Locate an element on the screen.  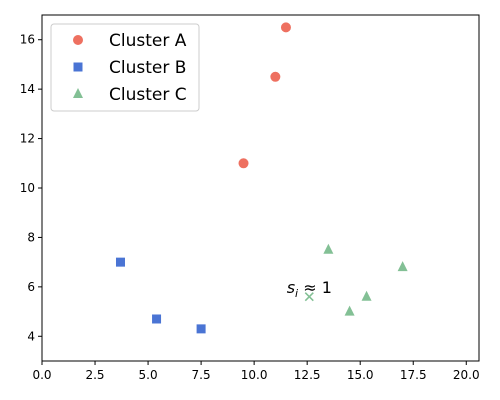
y-tick-label: 8 is located at coordinates (31, 237).